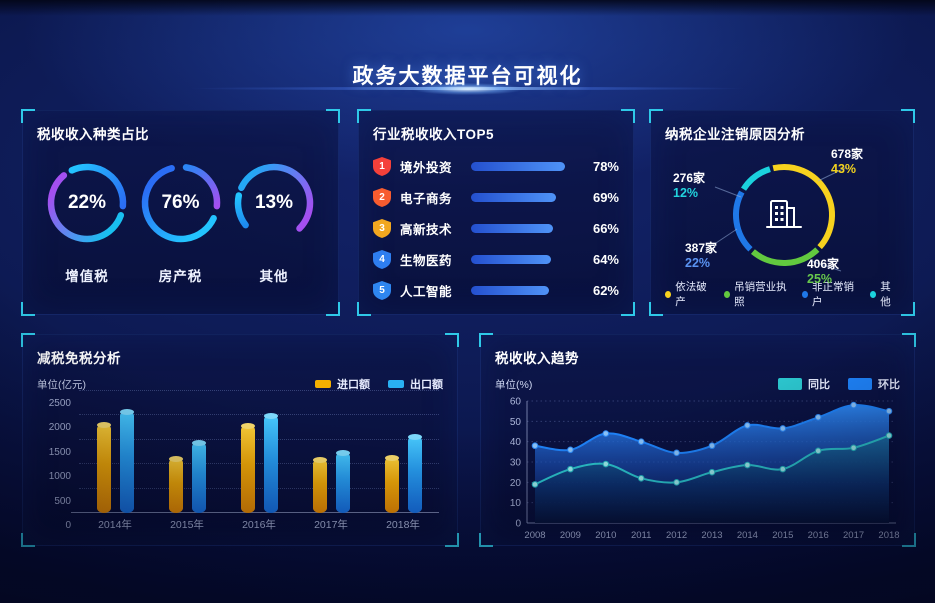 This screenshot has height=603, width=935. I want to click on bar-groups: 2014年 2015年 2016年 2017年 2018年, so click(259, 468).